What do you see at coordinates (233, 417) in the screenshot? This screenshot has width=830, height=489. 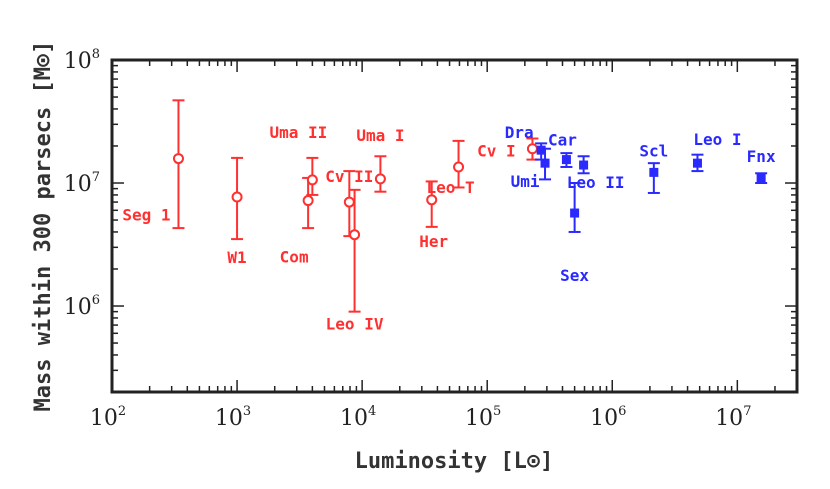 I see `x-tick-label: 103` at bounding box center [233, 417].